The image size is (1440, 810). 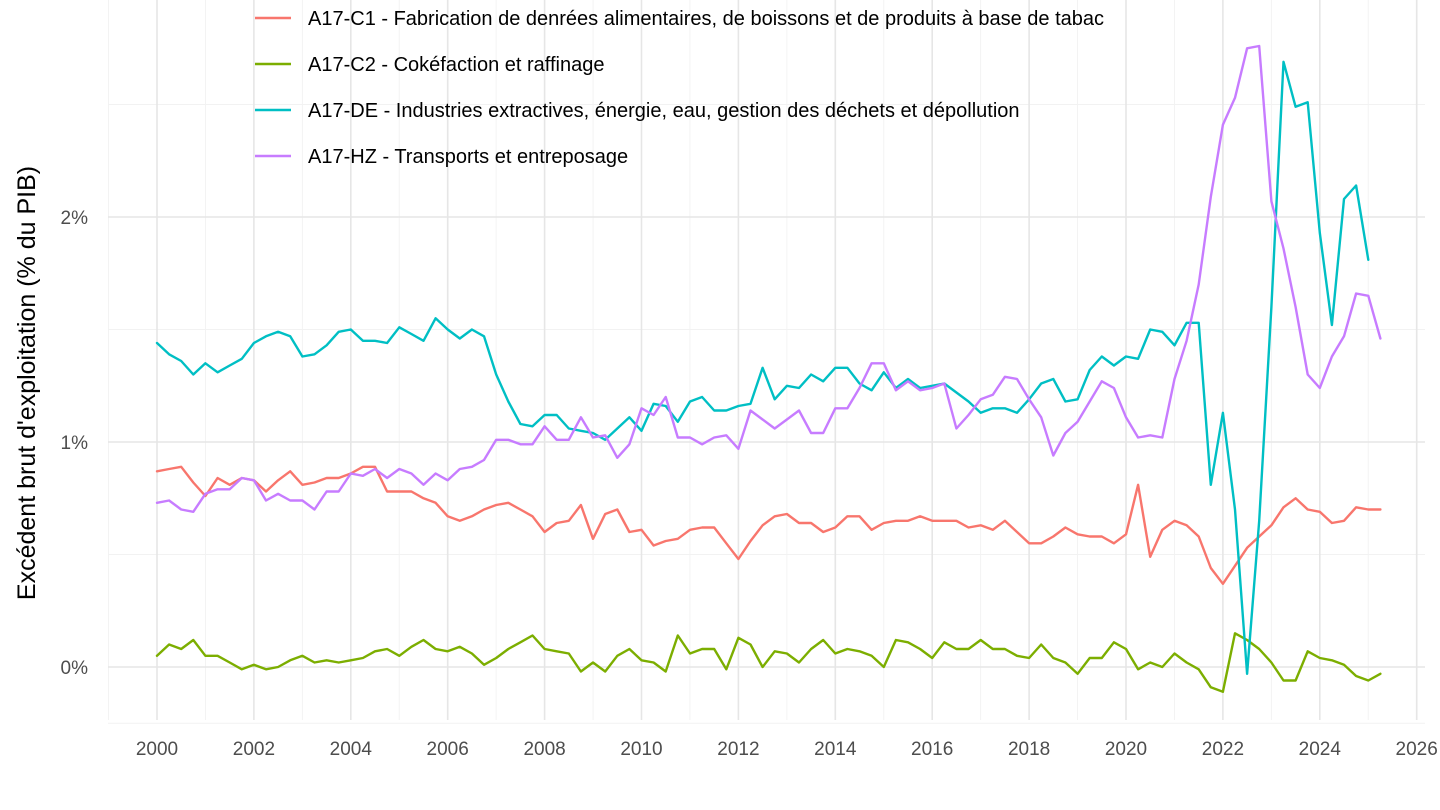 I want to click on legend-item: A17-C2 - Cokéfaction et raffinage, so click(x=429, y=65).